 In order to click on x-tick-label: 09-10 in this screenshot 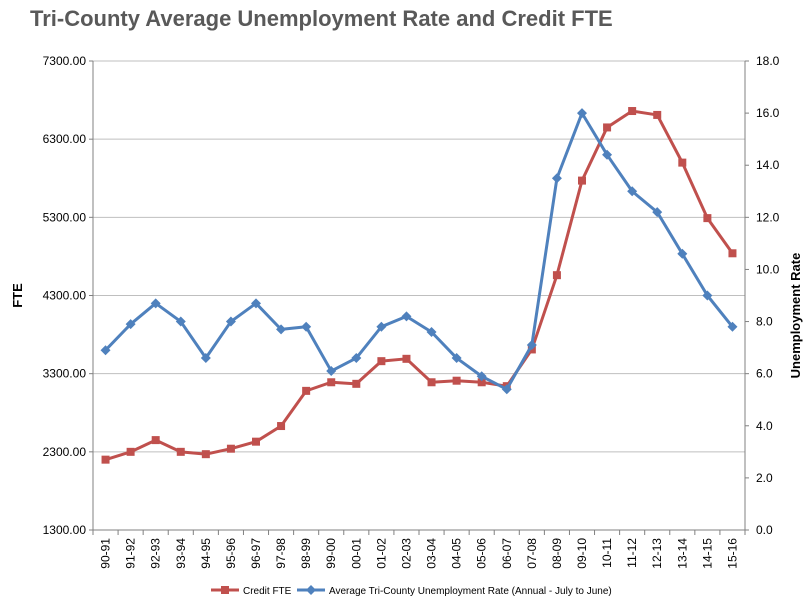, I will do `click(582, 553)`.